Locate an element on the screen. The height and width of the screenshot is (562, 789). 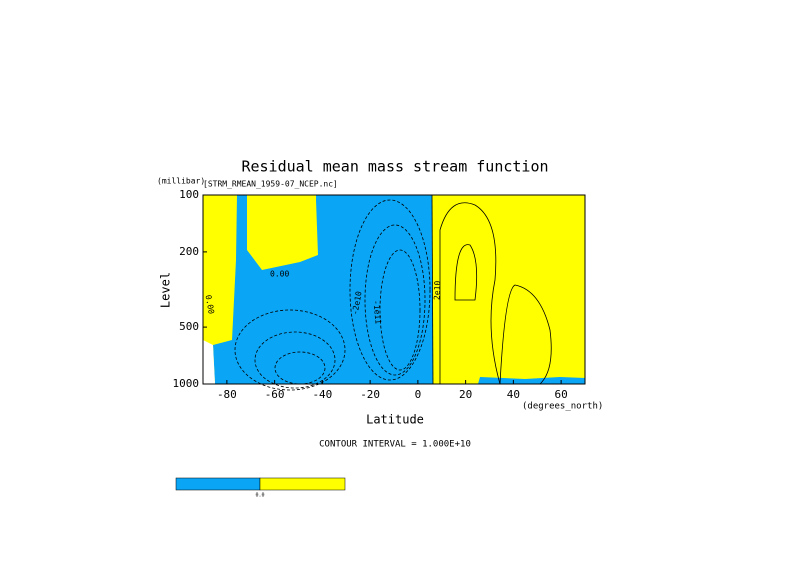
x-tick-label: -40 is located at coordinates (322, 394).